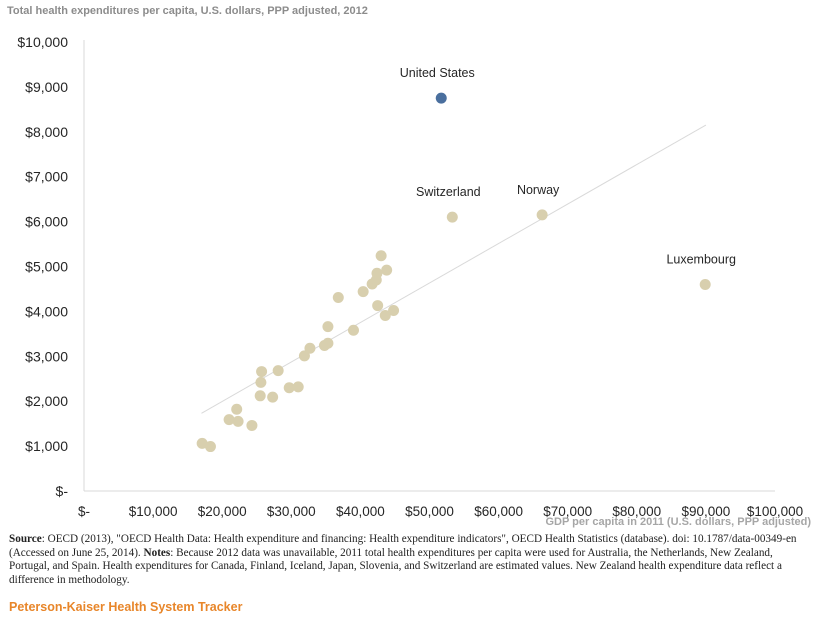 The height and width of the screenshot is (621, 828). Describe the element at coordinates (46, 446) in the screenshot. I see `y-tick-label: $1,000` at that location.